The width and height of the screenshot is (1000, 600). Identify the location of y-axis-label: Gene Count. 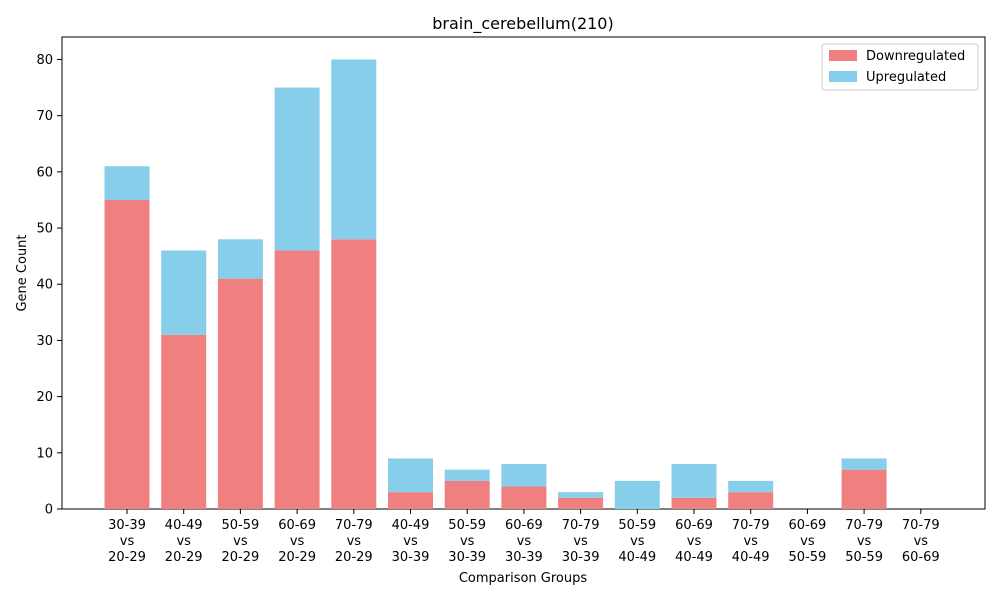
(22, 272).